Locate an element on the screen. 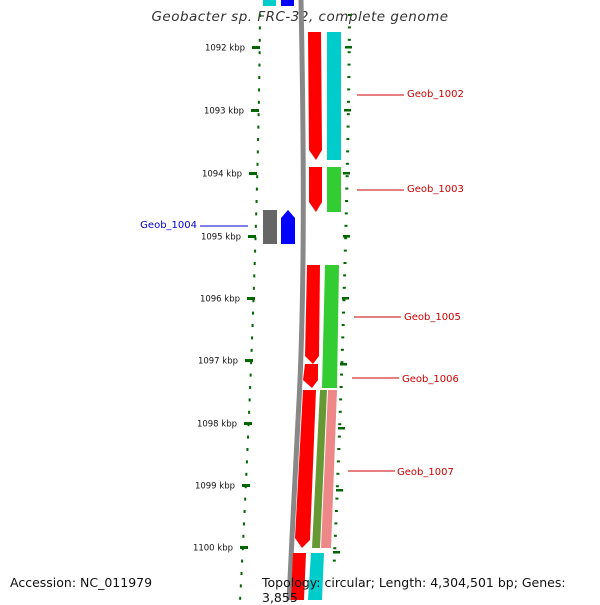  tick-label: 1099 kbp is located at coordinates (215, 487).